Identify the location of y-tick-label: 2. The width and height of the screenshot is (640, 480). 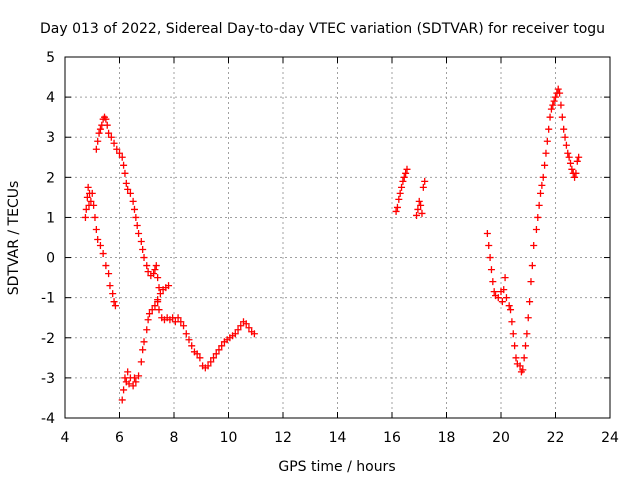
(50, 178).